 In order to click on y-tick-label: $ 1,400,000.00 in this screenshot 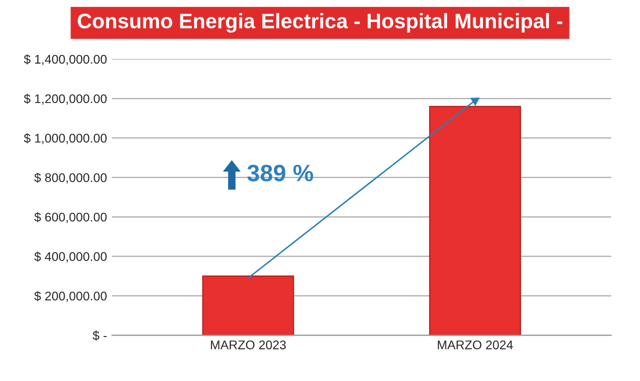, I will do `click(65, 60)`.